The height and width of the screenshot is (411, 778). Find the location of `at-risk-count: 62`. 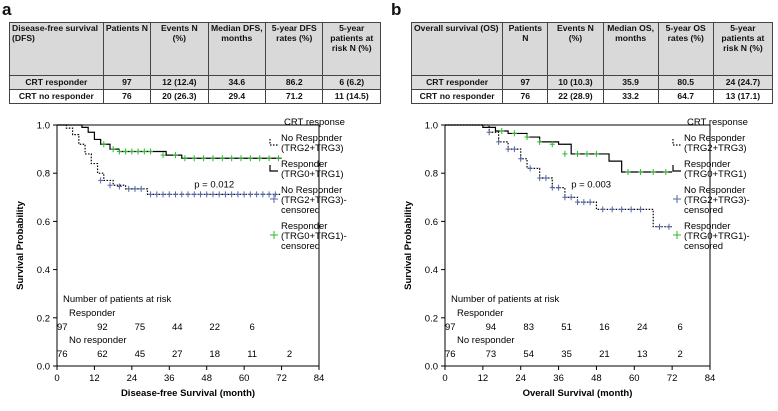

at-risk-count: 62 is located at coordinates (102, 354).